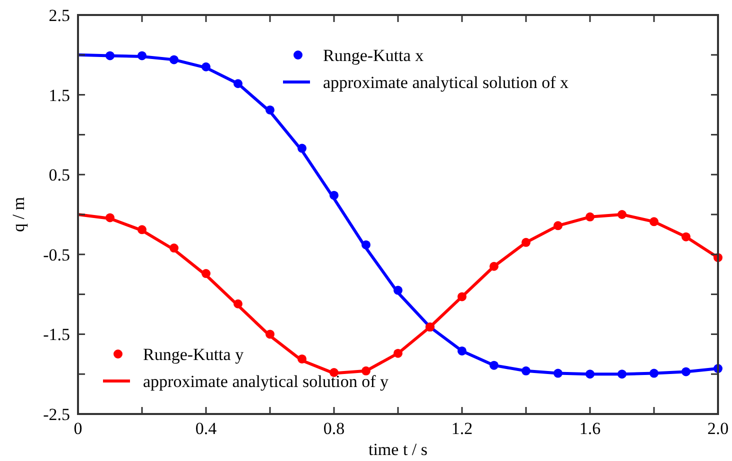 This screenshot has height=461, width=732. What do you see at coordinates (206, 428) in the screenshot?
I see `x-tick-label: 0.4` at bounding box center [206, 428].